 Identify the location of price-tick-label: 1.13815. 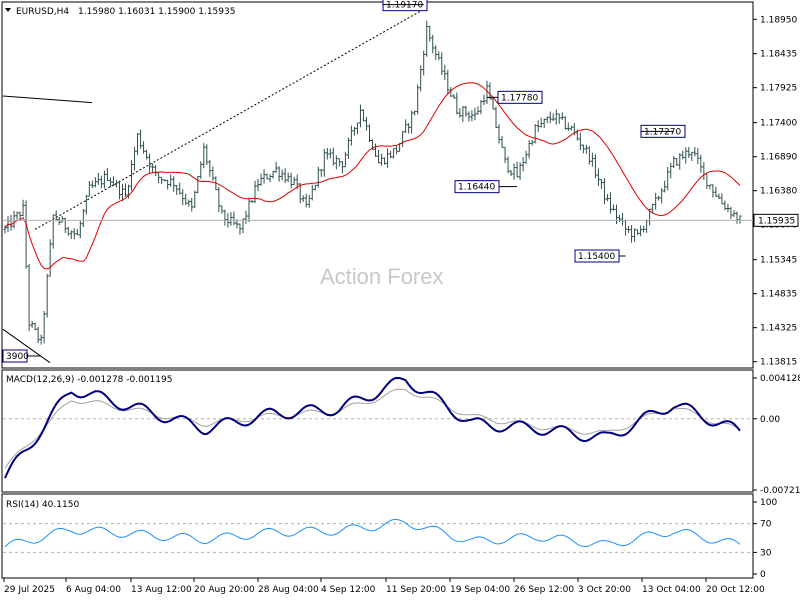
(778, 363).